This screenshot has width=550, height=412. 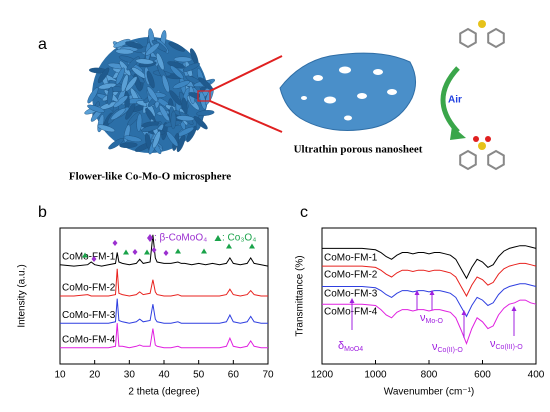 What do you see at coordinates (482, 375) in the screenshot?
I see `x-tick-label: 600` at bounding box center [482, 375].